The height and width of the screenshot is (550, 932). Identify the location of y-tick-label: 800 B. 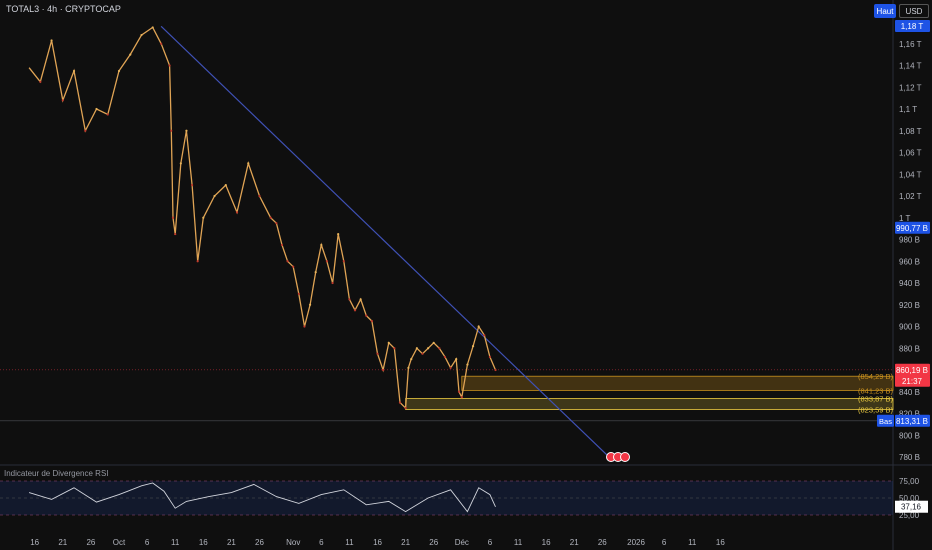
(909, 435).